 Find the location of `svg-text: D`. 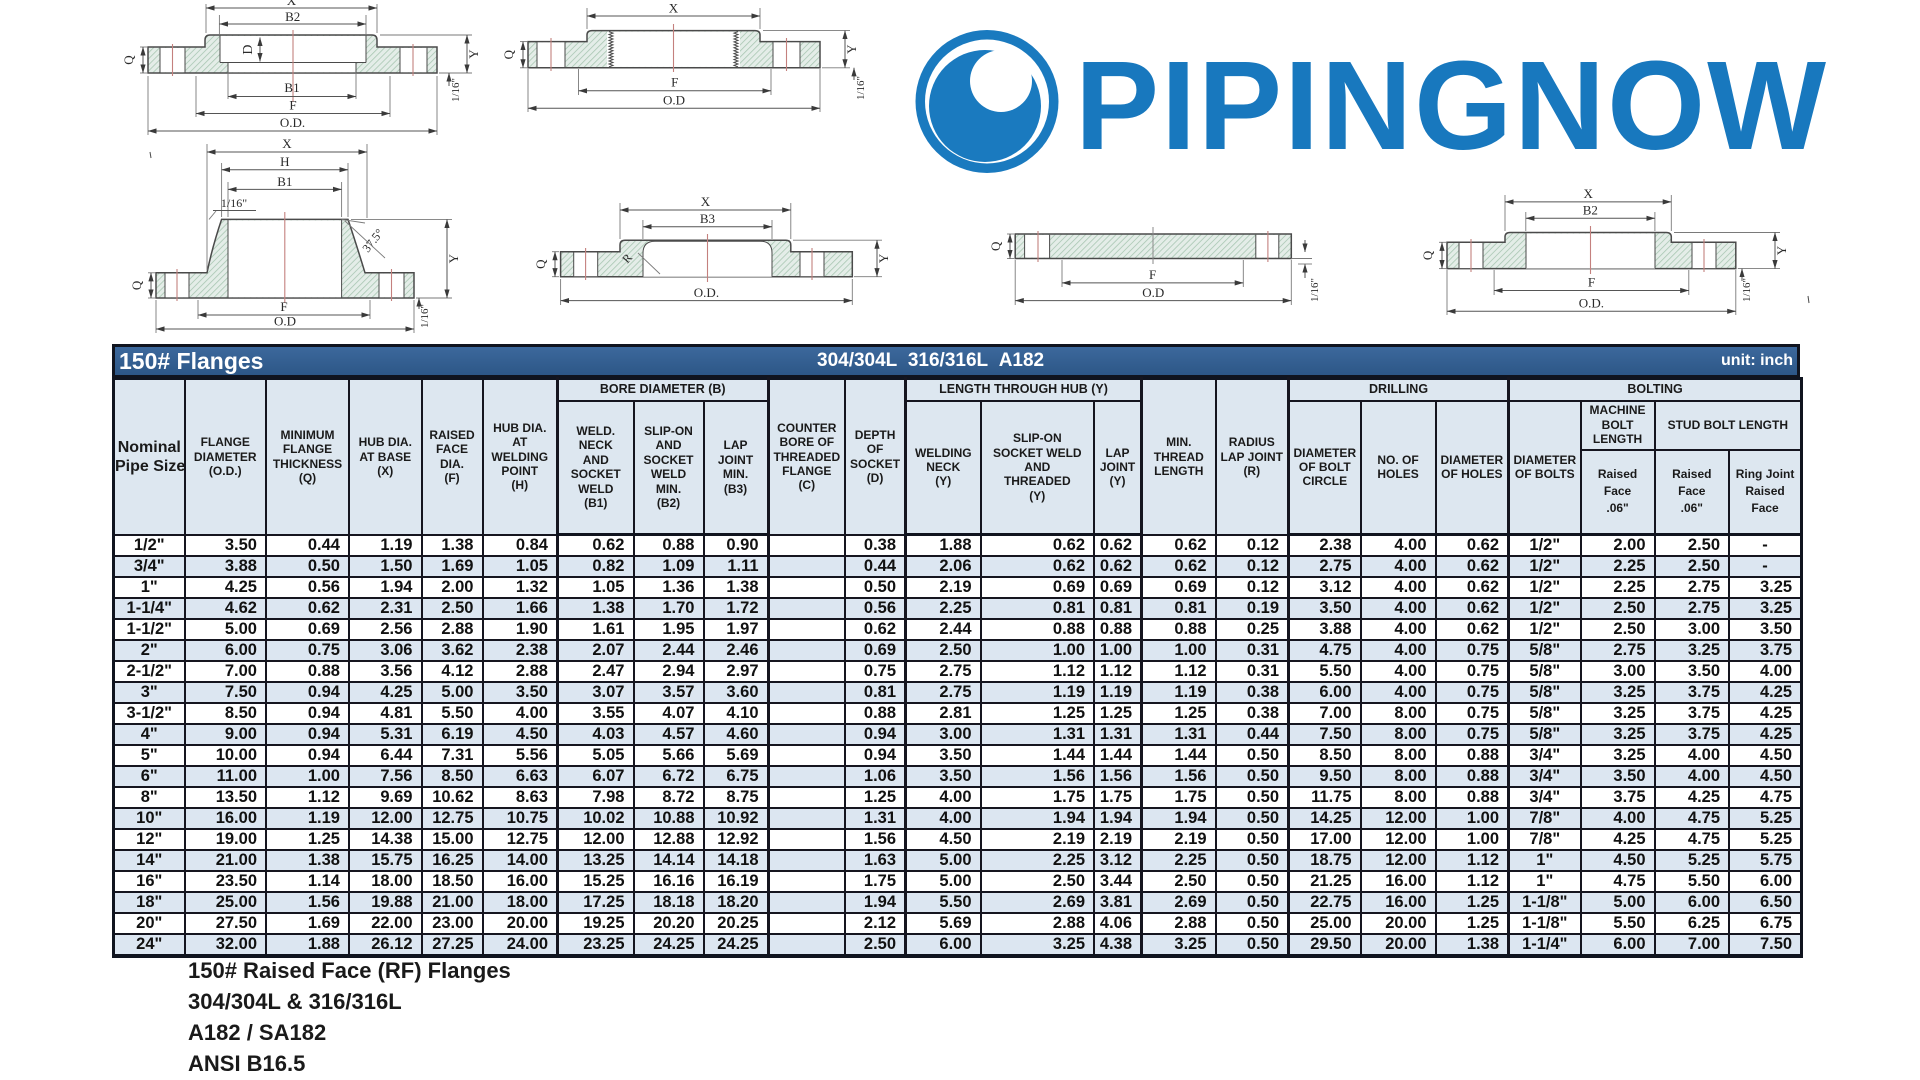

svg-text: D is located at coordinates (248, 49).